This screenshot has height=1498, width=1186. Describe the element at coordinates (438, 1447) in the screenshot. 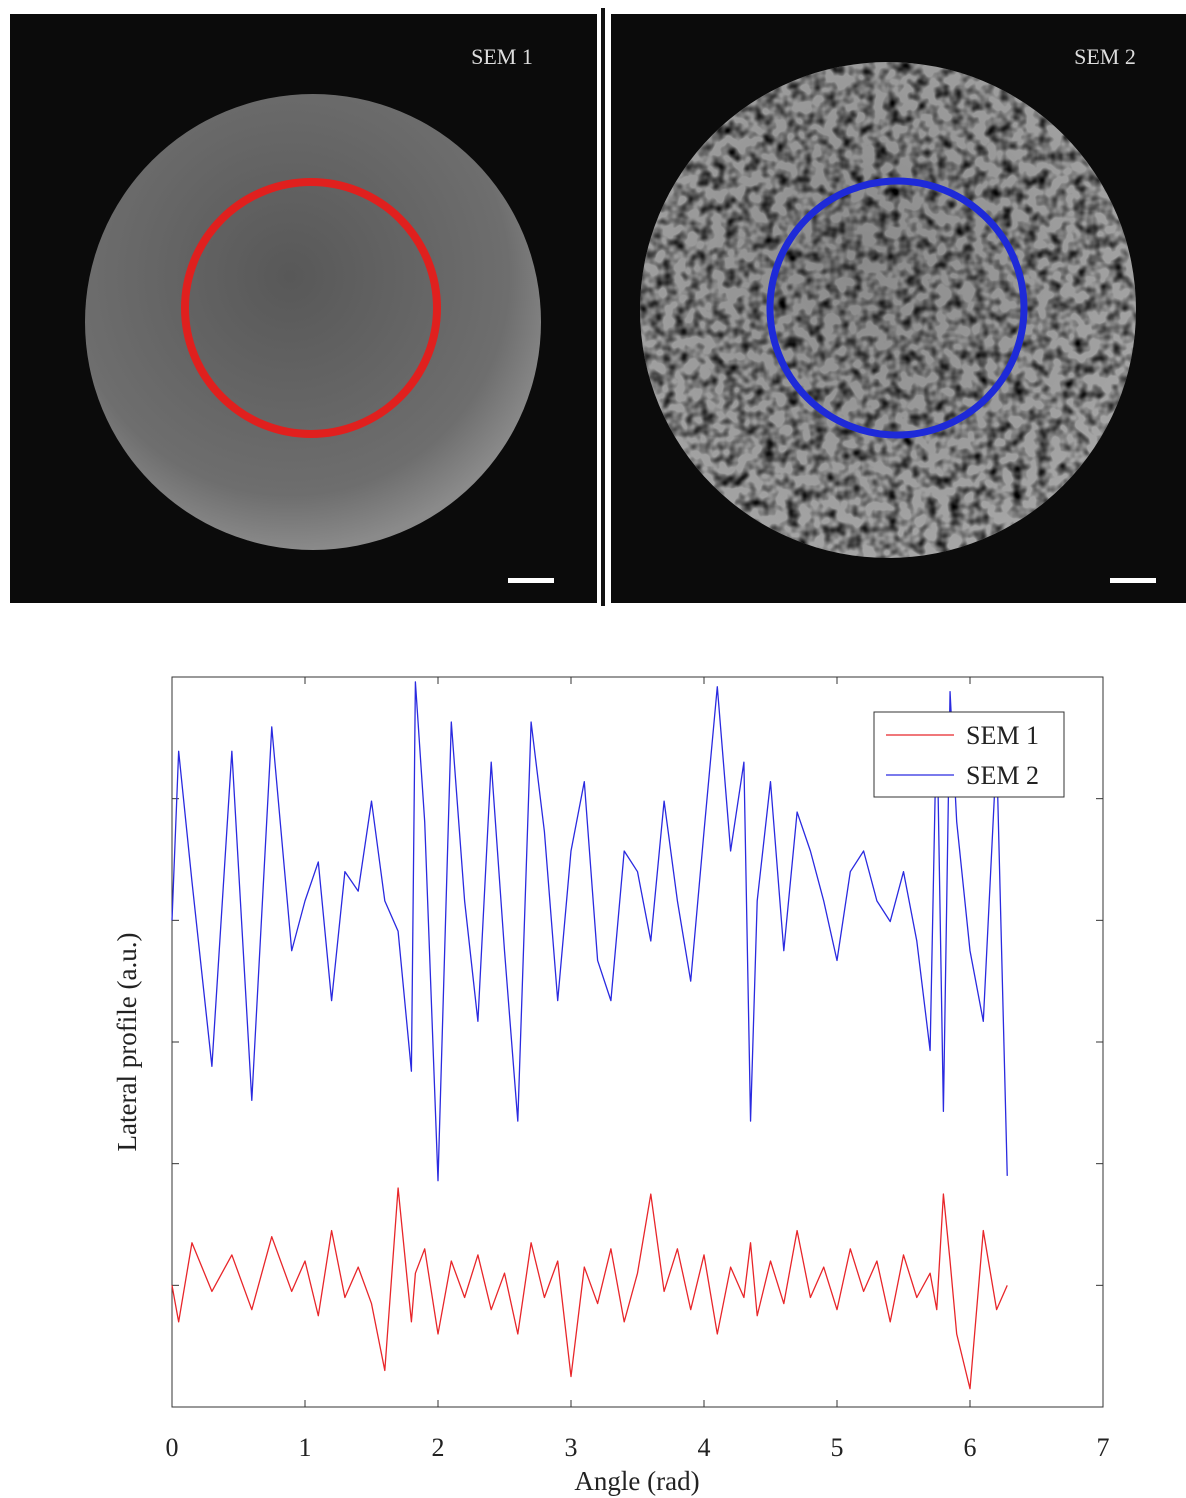

I see `x-tick-label: 2` at that location.